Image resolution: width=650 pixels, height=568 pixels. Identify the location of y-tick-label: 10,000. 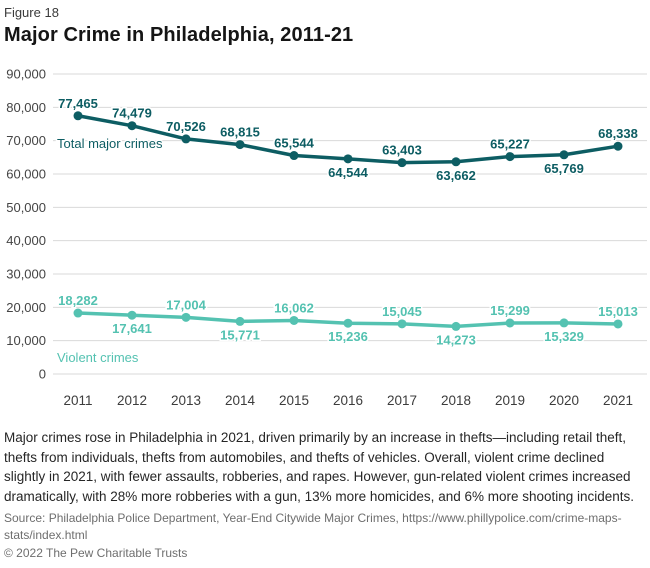
(26, 340).